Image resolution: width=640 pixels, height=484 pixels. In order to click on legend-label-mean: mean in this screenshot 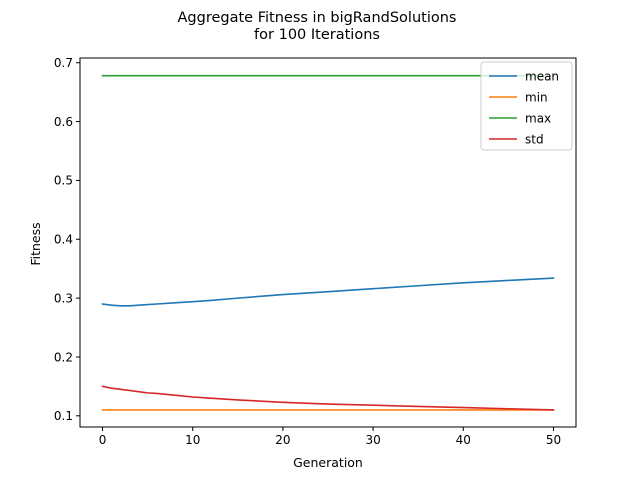, I will do `click(542, 76)`.